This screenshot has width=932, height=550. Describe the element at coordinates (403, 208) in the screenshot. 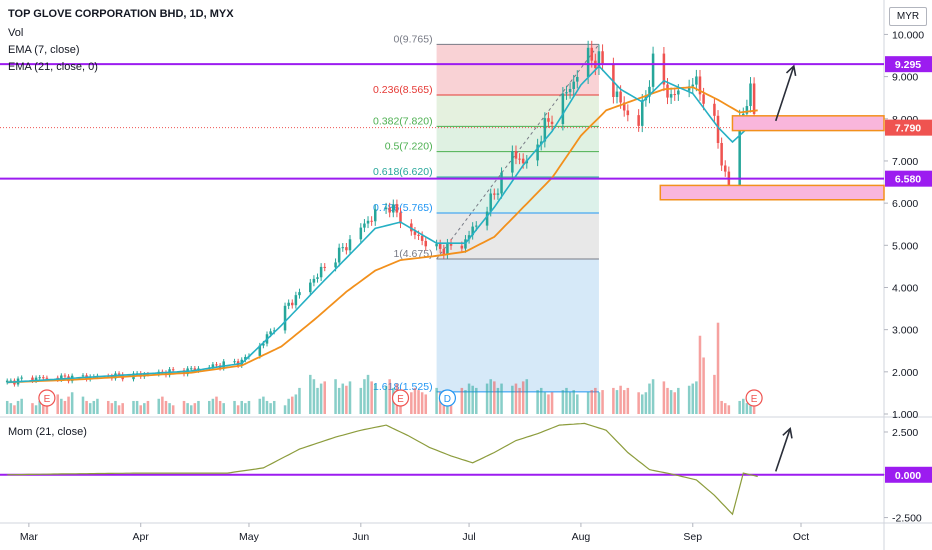

I see `fib-level-label: 0.786(5.765)` at that location.